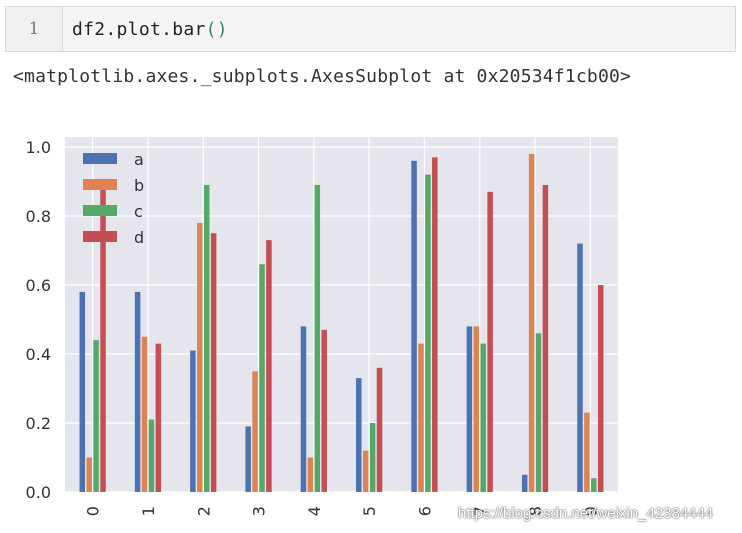 This screenshot has height=533, width=742. What do you see at coordinates (139, 185) in the screenshot?
I see `legend-label-b: b` at bounding box center [139, 185].